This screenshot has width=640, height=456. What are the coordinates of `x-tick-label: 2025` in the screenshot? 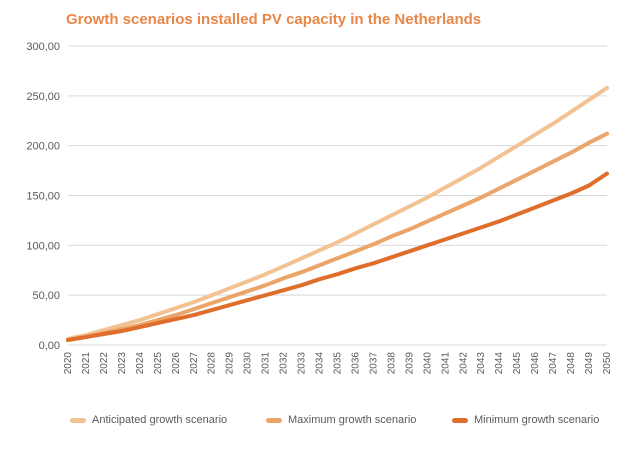 It's located at (158, 363).